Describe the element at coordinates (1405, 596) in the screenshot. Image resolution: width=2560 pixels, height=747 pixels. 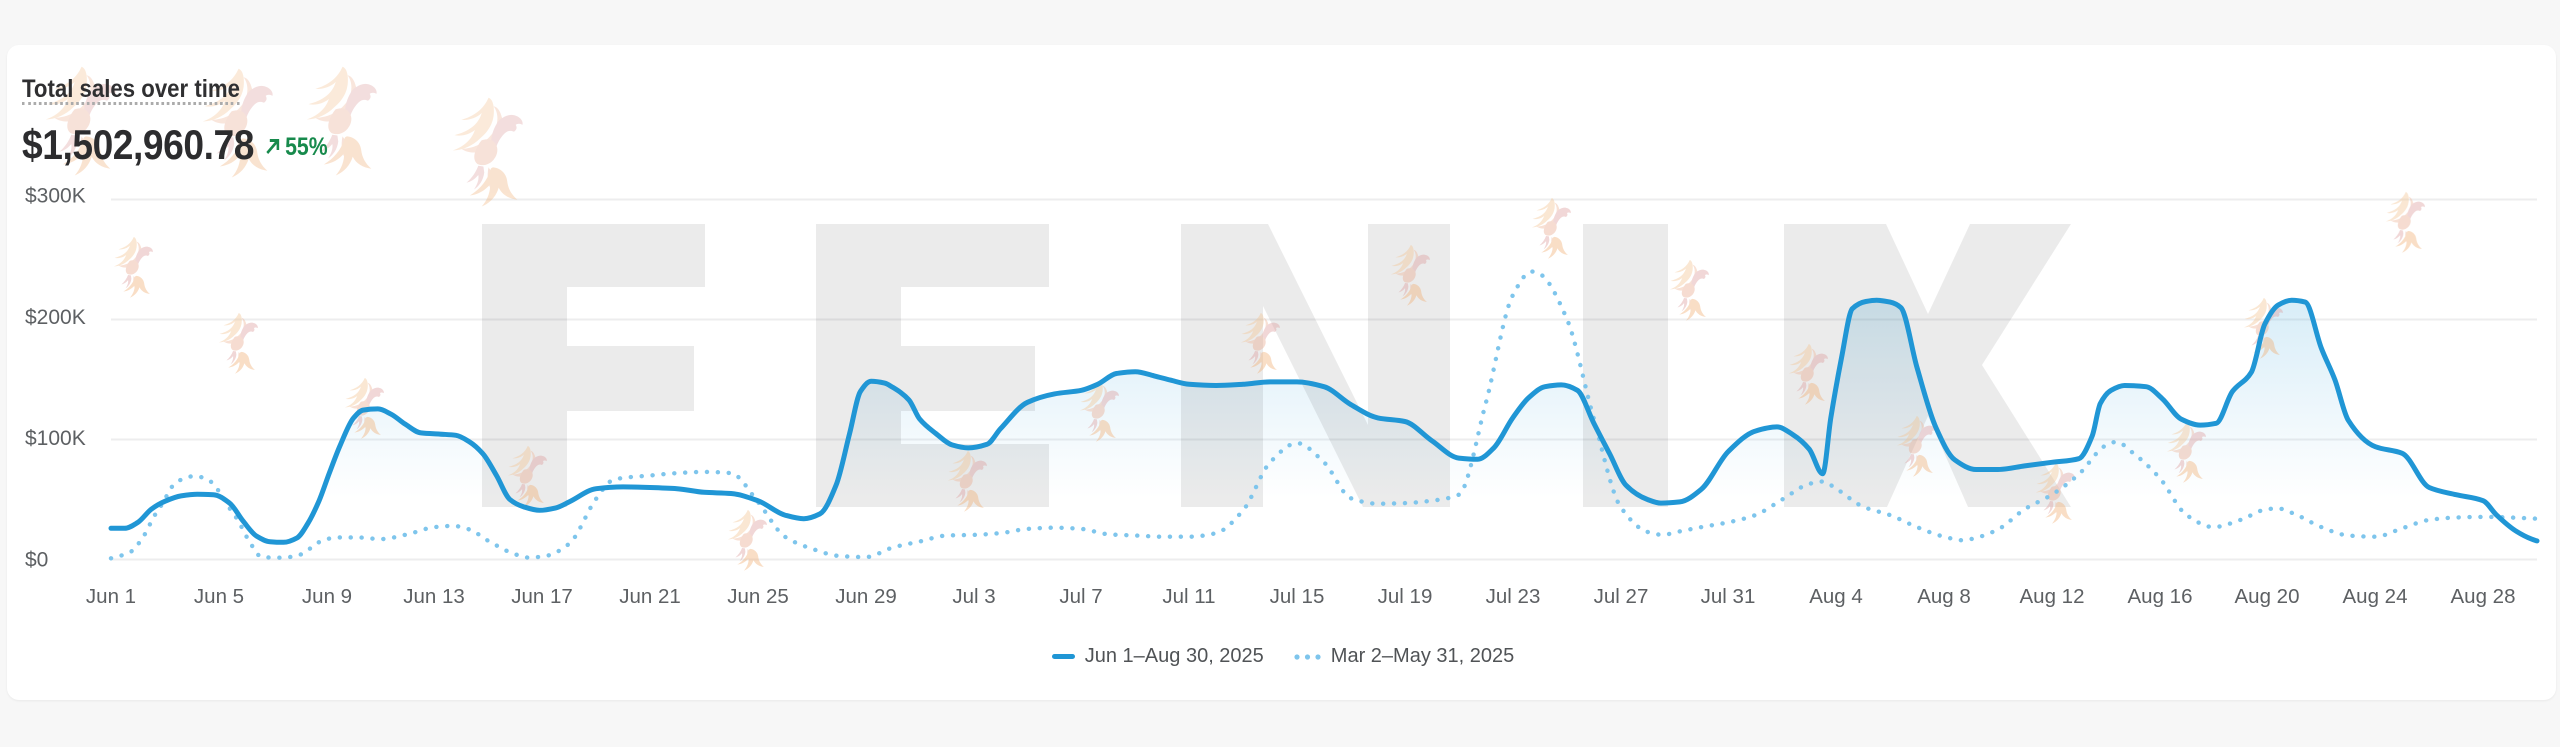
I see `svg-text: Jul 19` at that location.